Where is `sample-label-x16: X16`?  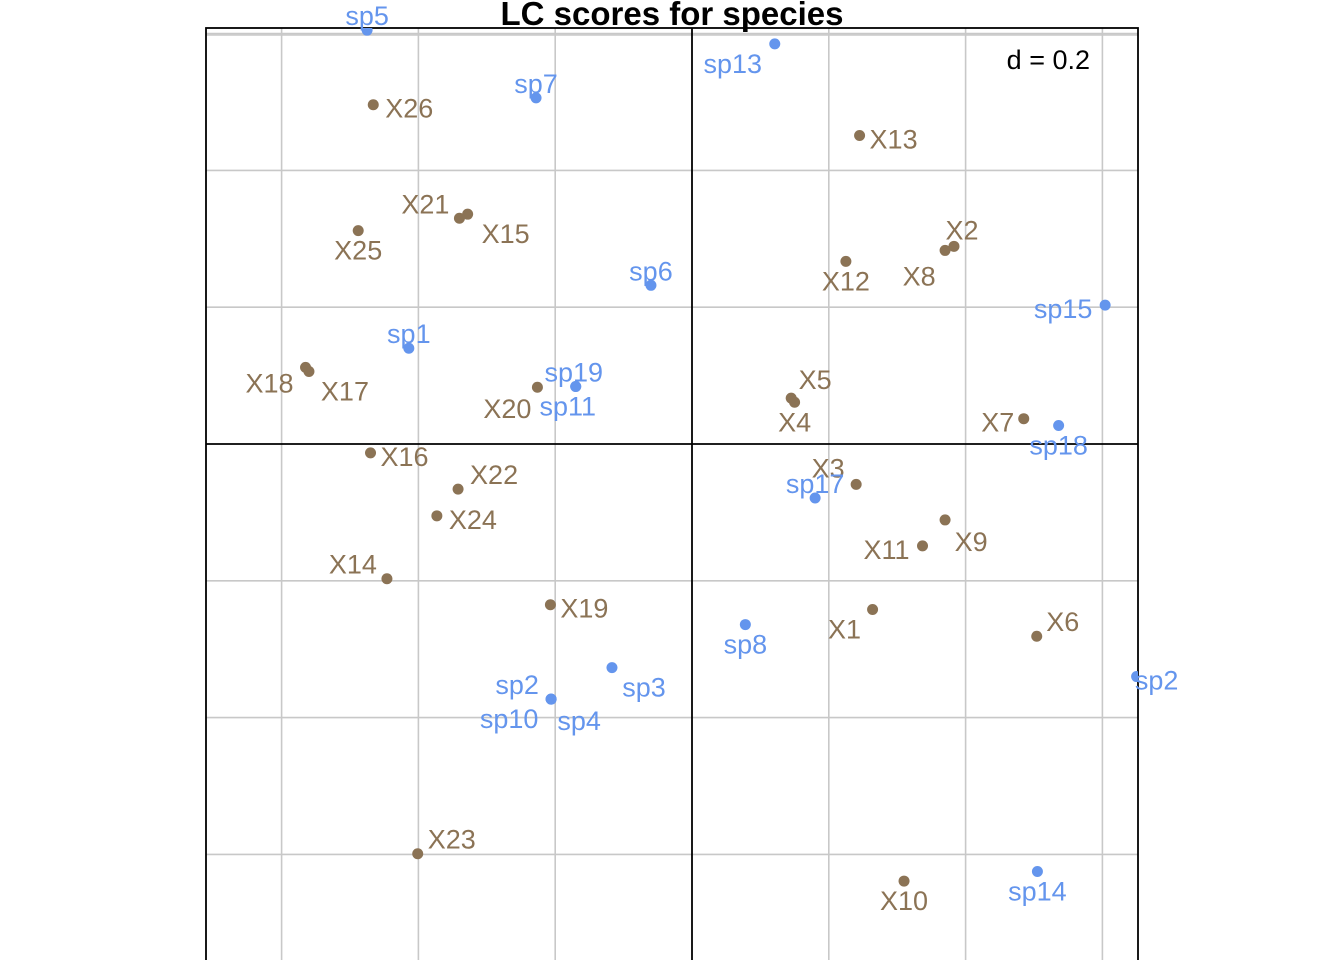 sample-label-x16: X16 is located at coordinates (404, 457).